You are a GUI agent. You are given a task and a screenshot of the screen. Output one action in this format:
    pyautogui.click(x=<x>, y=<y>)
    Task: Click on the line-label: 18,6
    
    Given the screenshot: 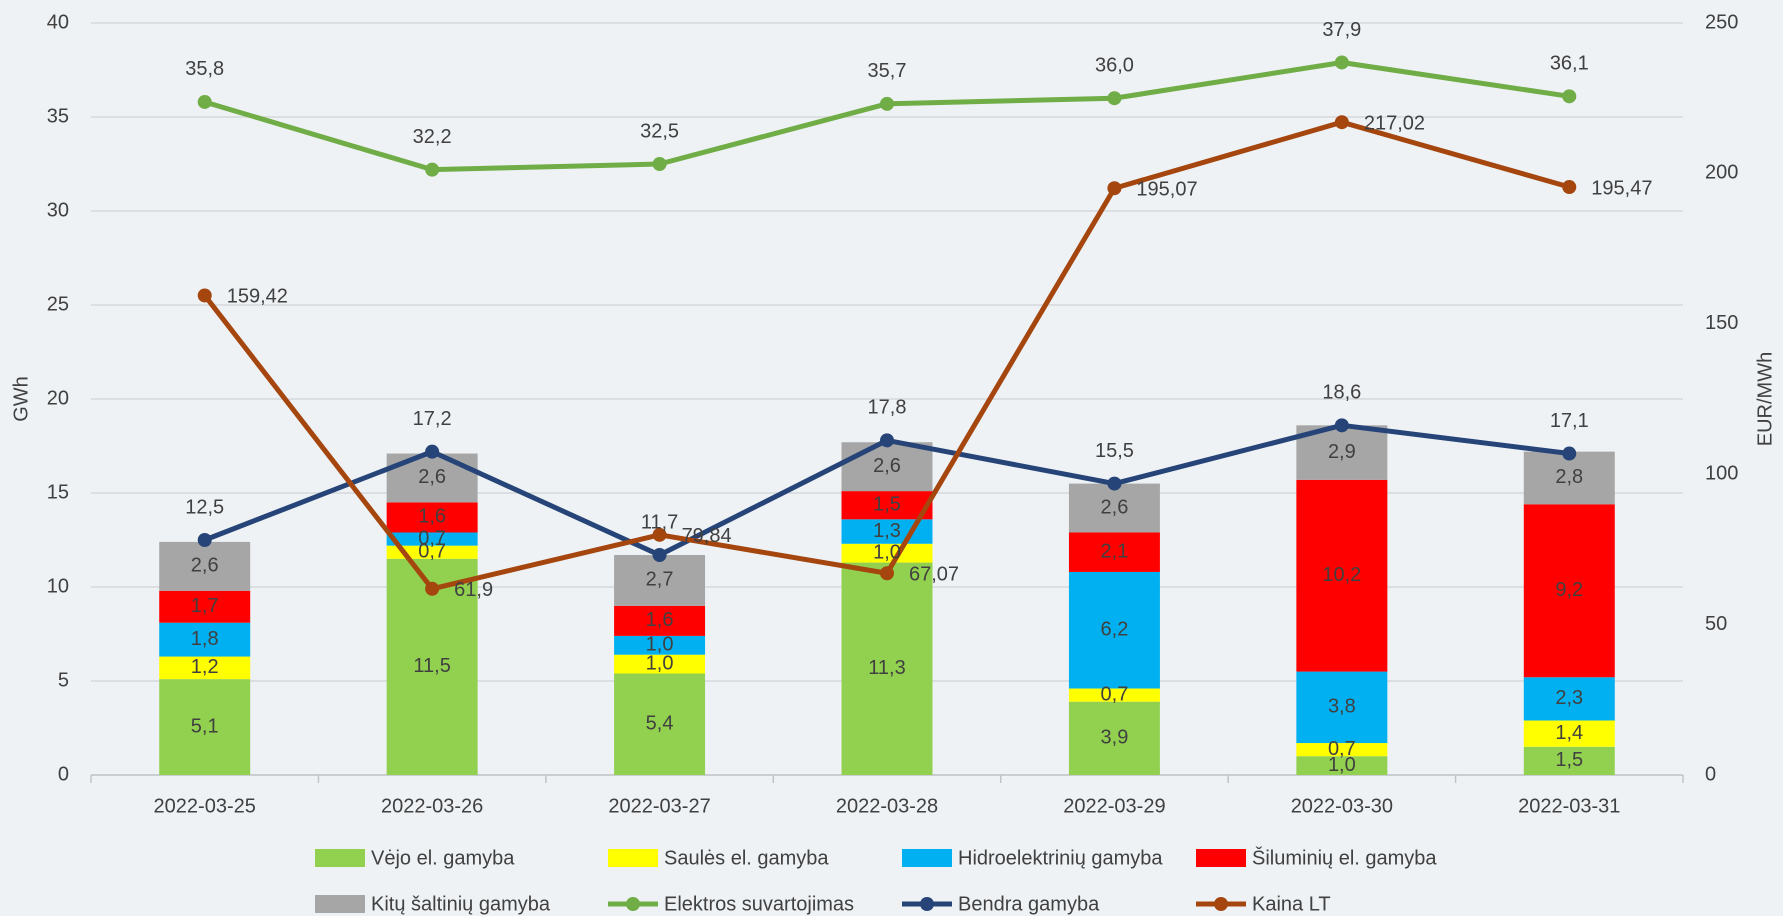 What is the action you would take?
    pyautogui.click(x=1341, y=393)
    